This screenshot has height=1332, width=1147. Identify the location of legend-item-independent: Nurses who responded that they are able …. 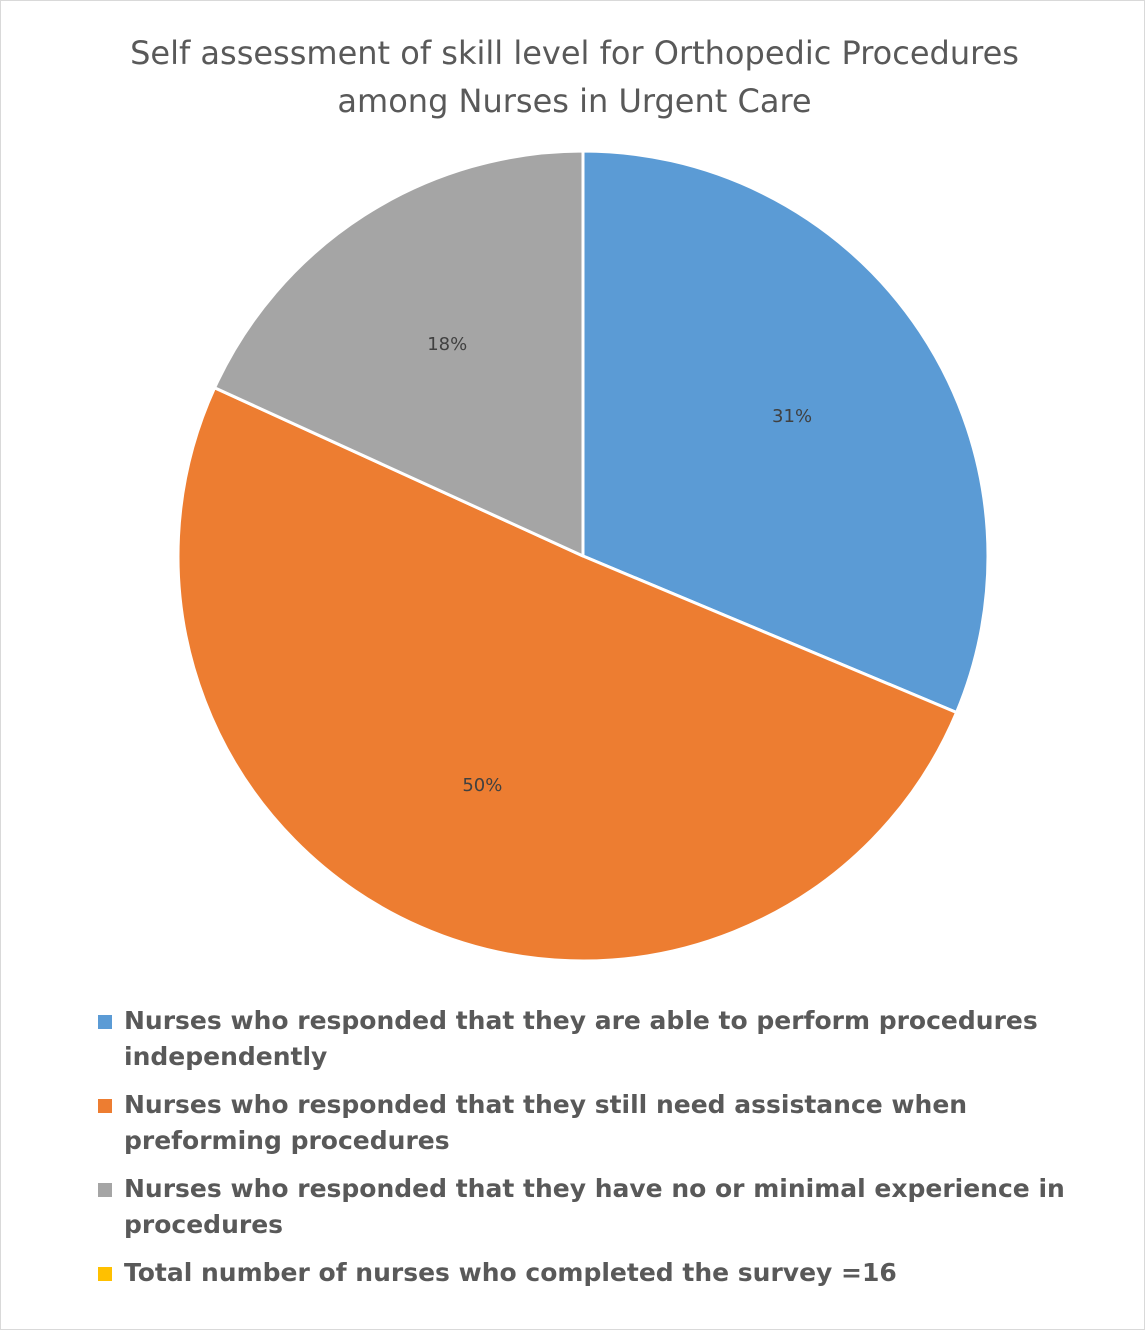
(598, 1039).